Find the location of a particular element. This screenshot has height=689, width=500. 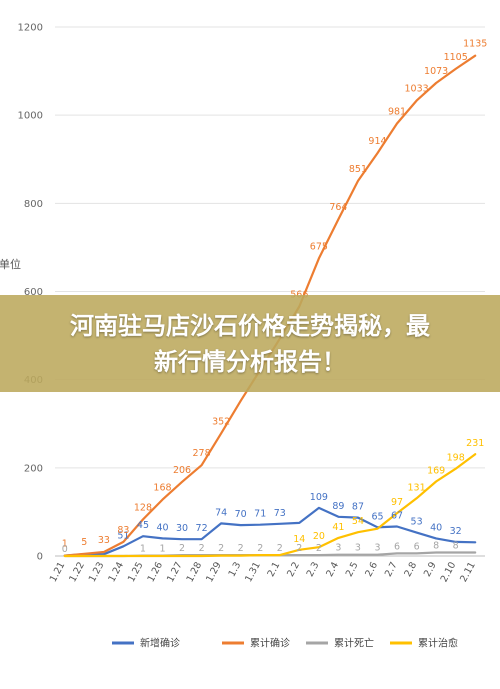

data-label: 231 is located at coordinates (475, 443).